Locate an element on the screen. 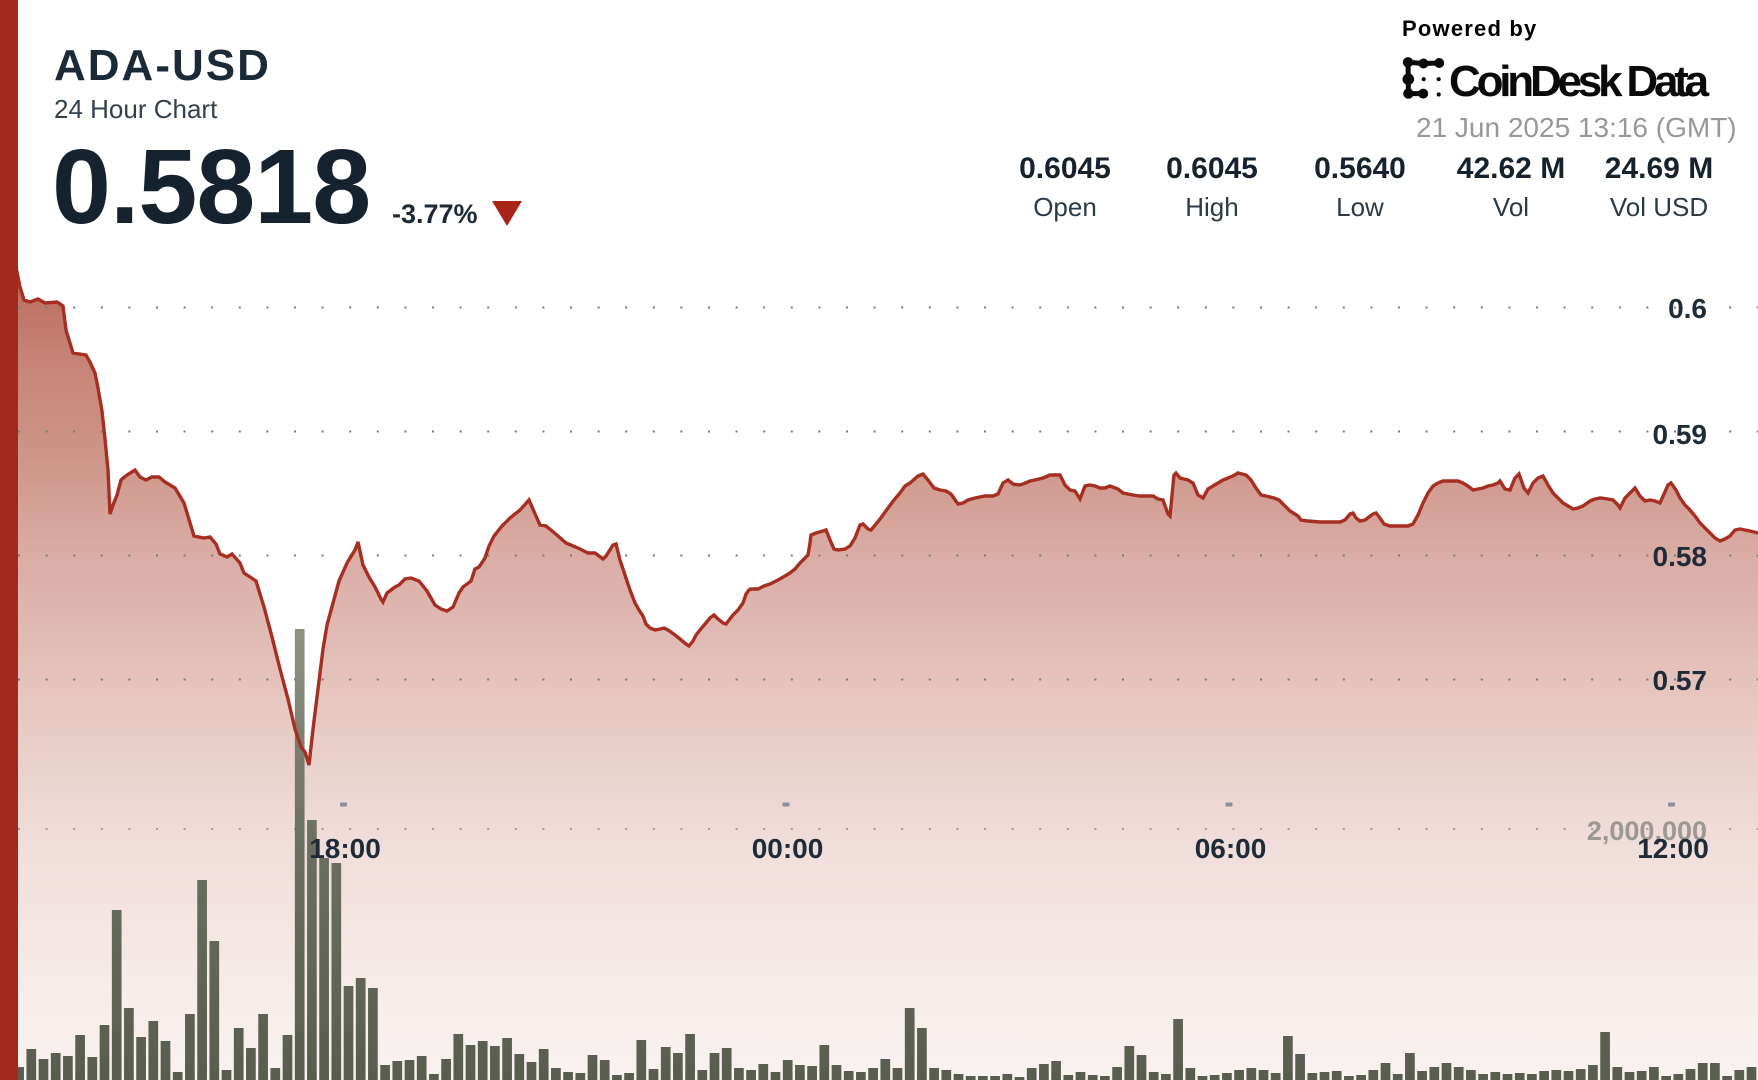 This screenshot has height=1080, width=1758. svg-text: 0.6 is located at coordinates (1687, 308).